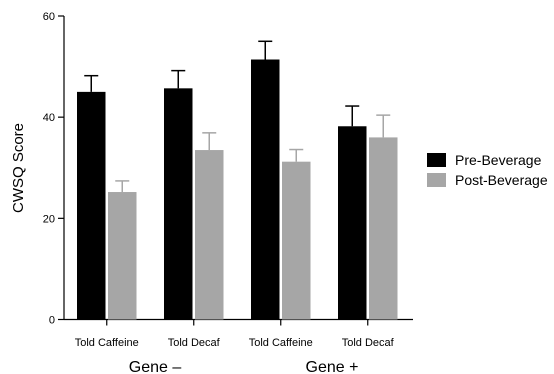 This screenshot has width=554, height=374. I want to click on y-tick-label: 40, so click(49, 118).